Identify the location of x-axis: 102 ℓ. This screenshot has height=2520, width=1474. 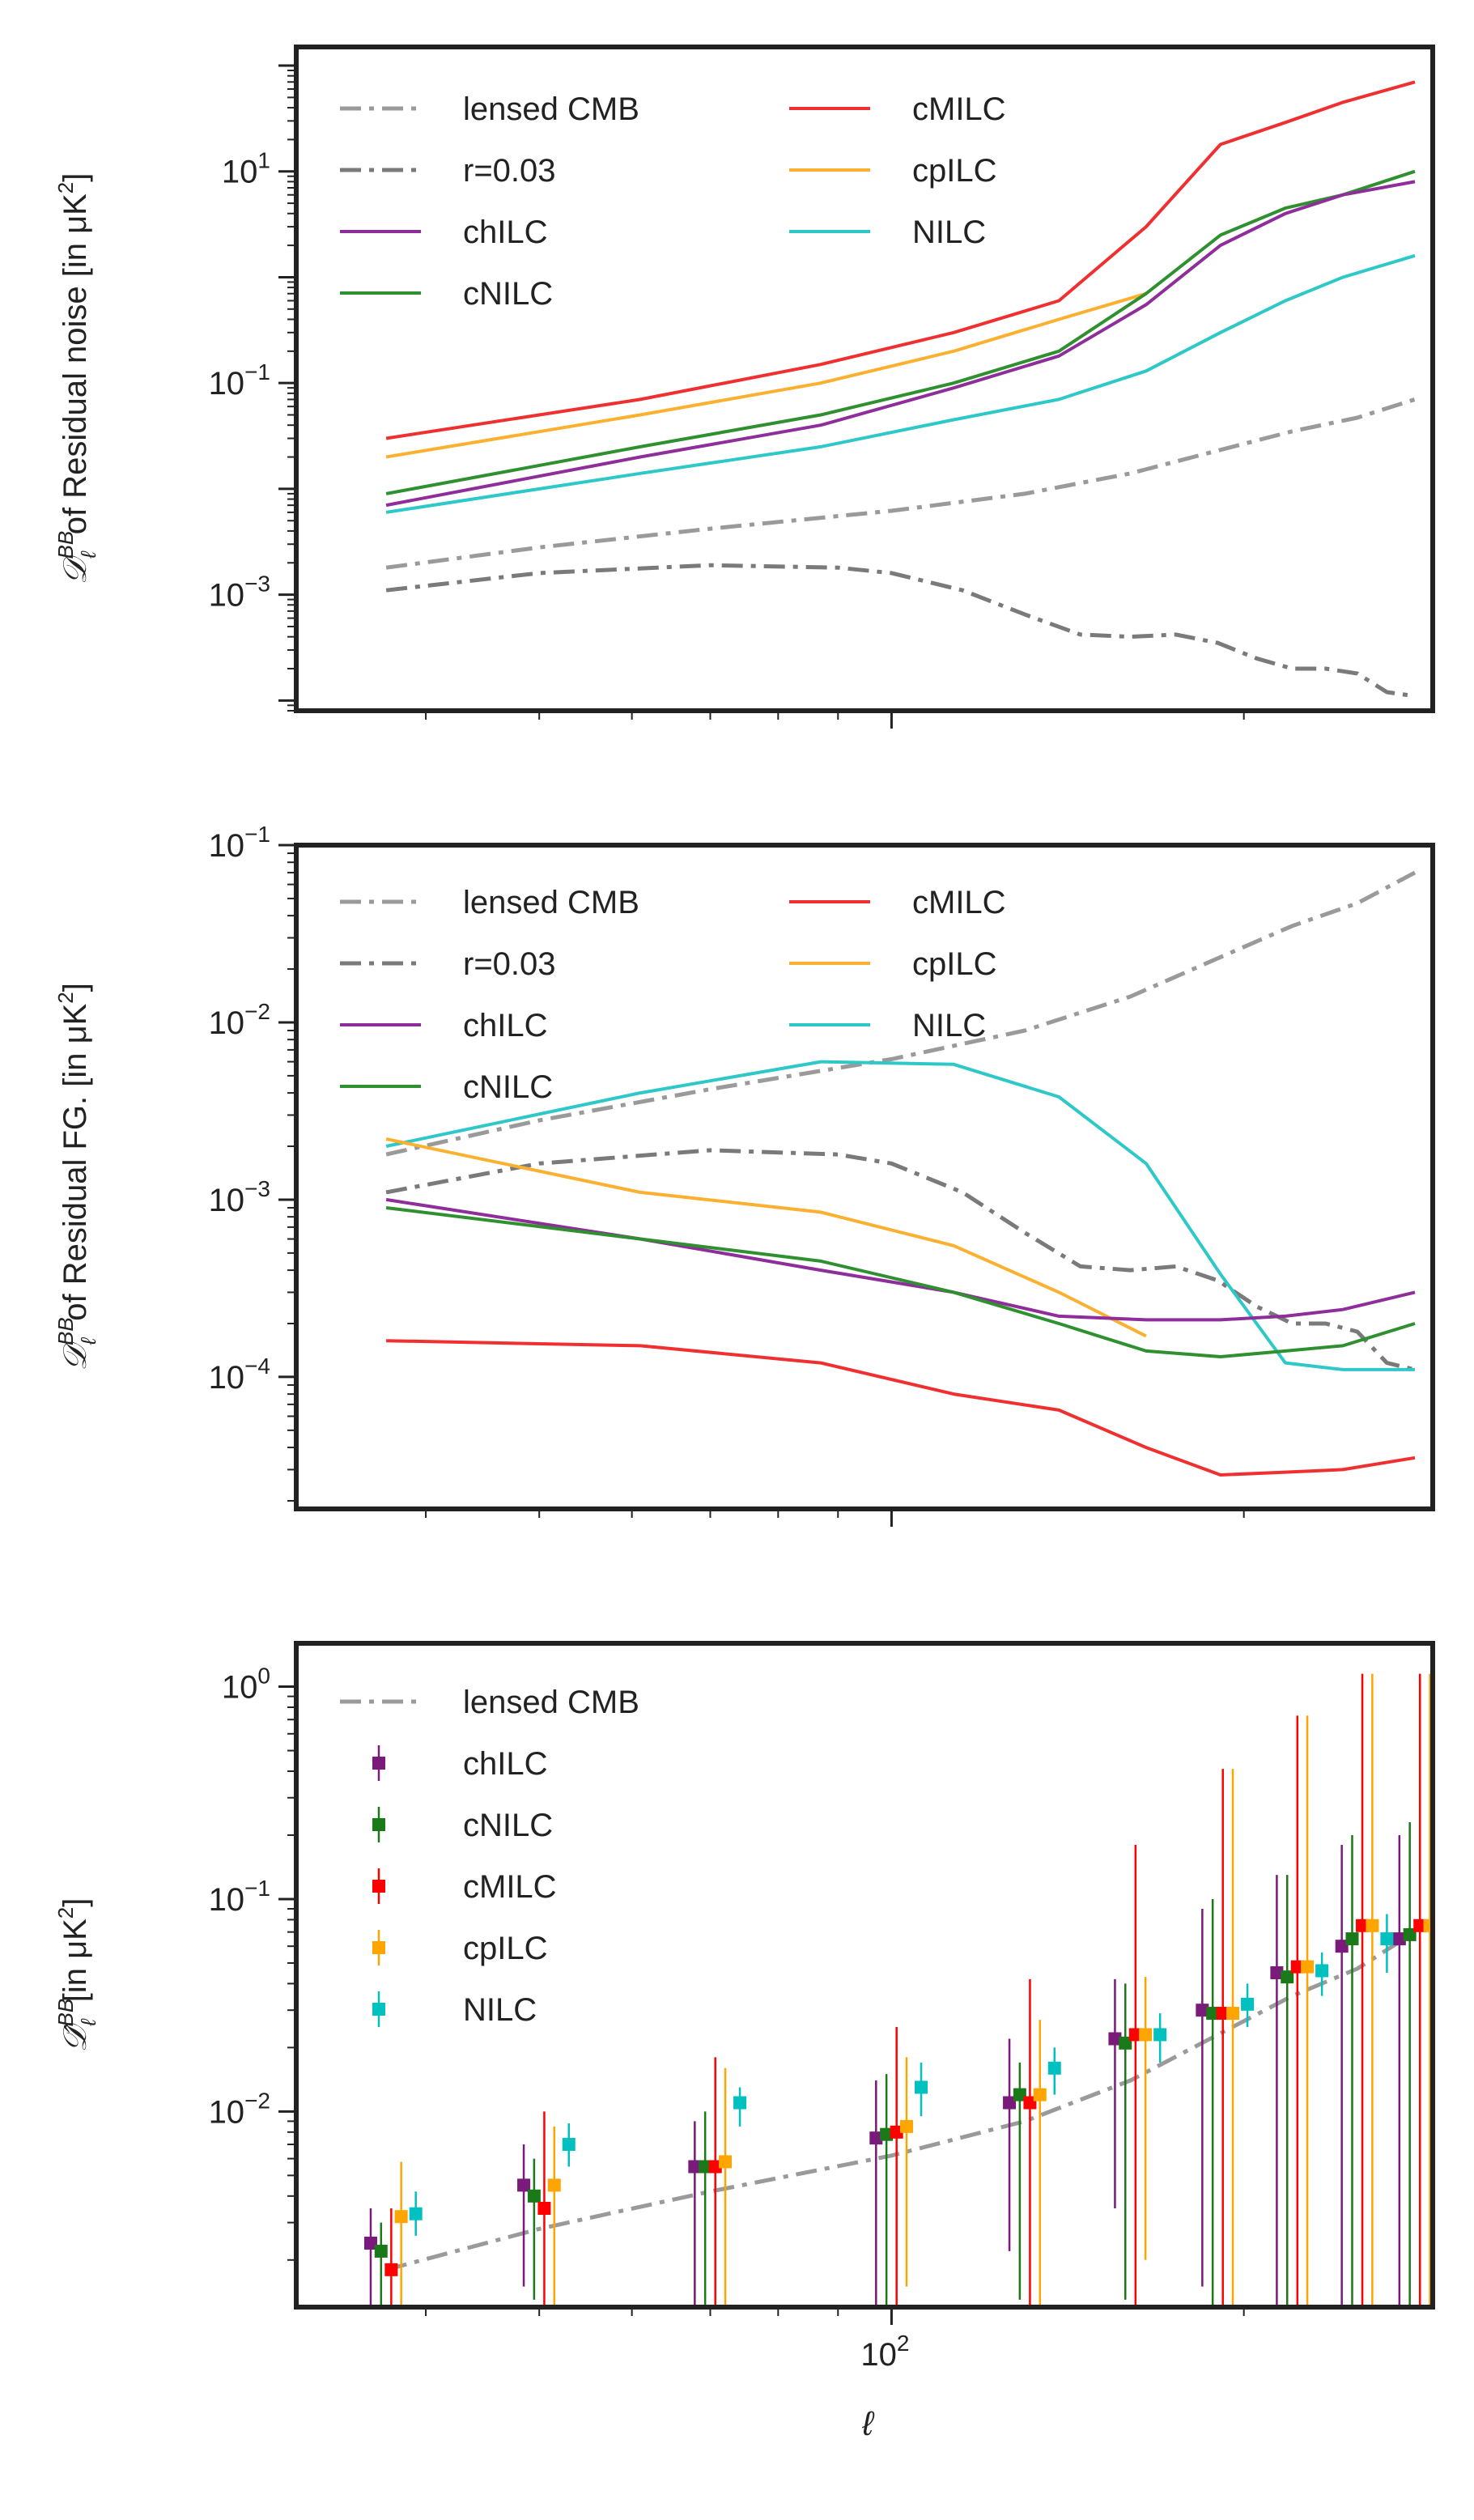
(835, 2375).